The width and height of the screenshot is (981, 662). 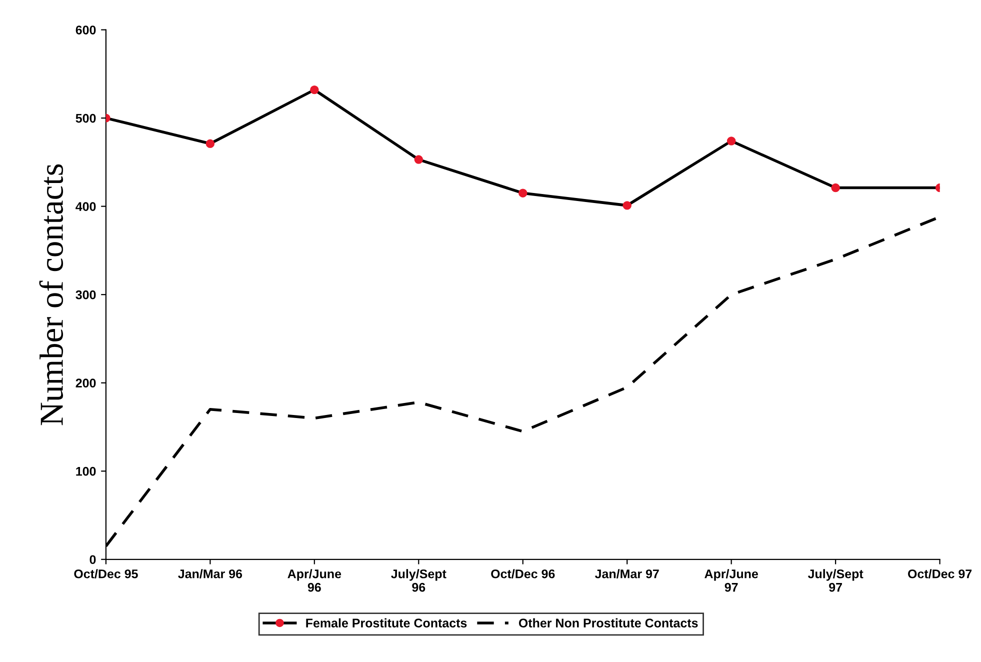 What do you see at coordinates (51, 295) in the screenshot?
I see `y-axis-title: Number of contacts` at bounding box center [51, 295].